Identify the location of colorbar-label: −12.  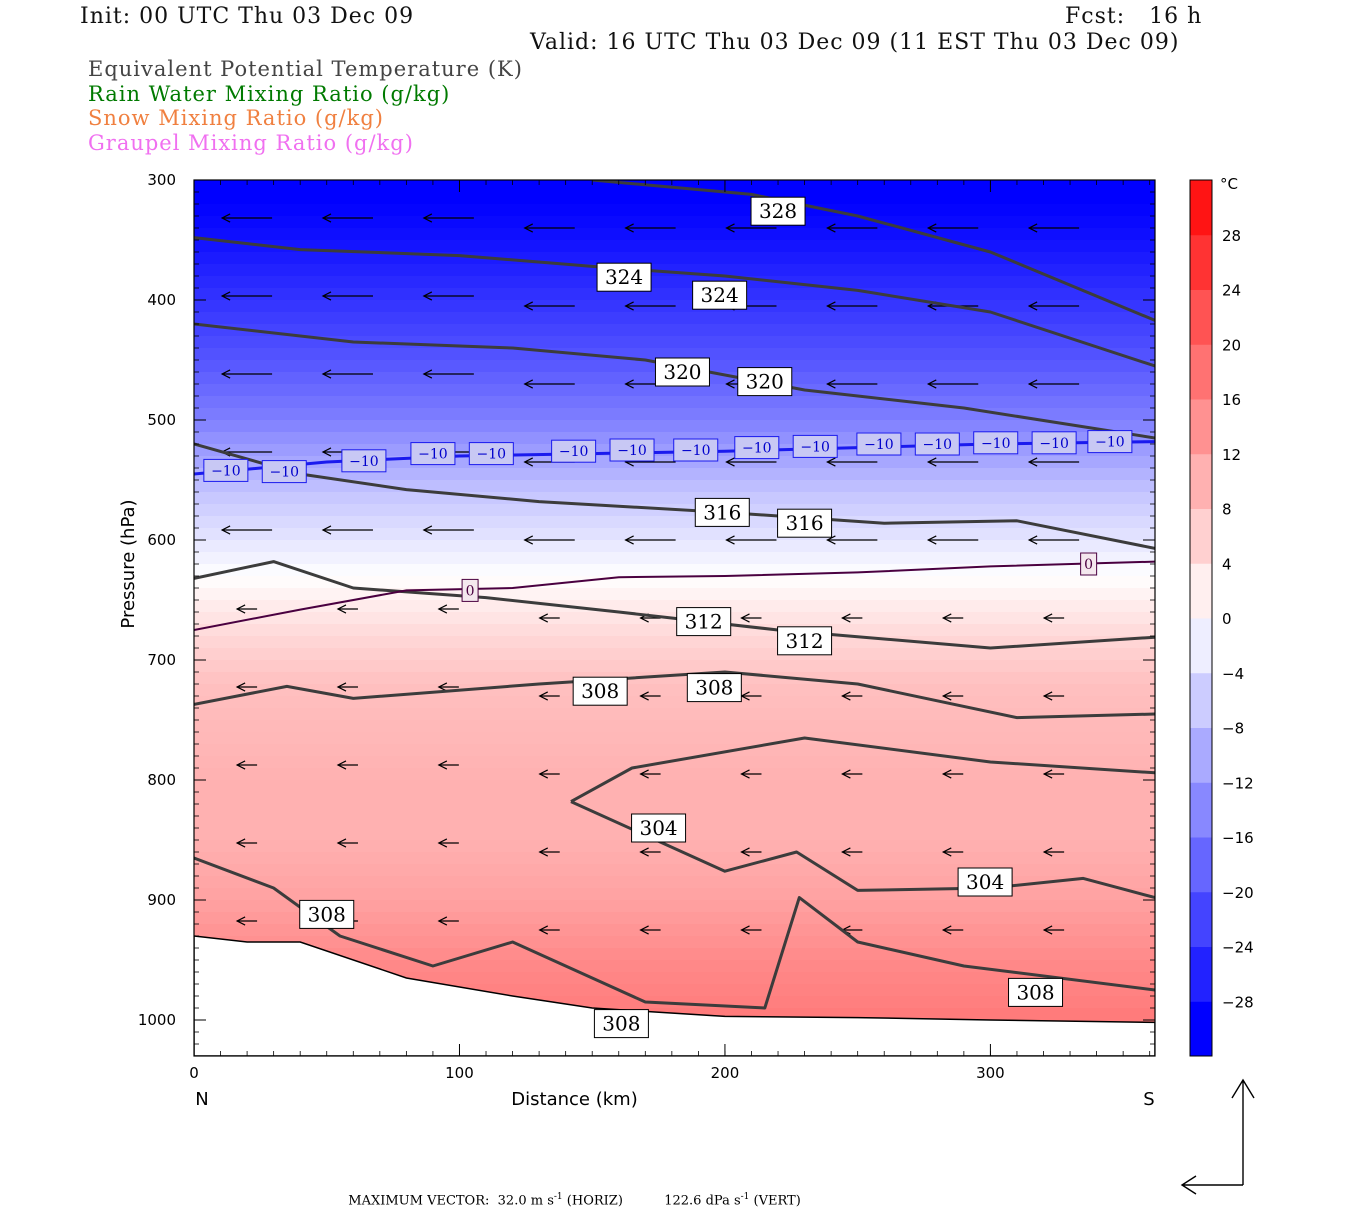
(1238, 783).